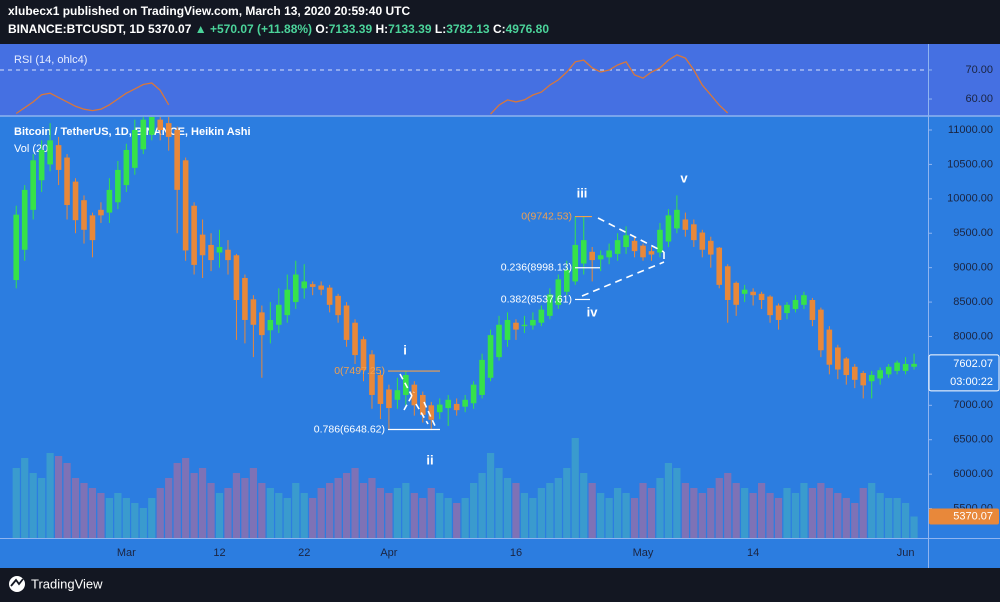  I want to click on fib-label: 0.236(8998.13), so click(536, 268).